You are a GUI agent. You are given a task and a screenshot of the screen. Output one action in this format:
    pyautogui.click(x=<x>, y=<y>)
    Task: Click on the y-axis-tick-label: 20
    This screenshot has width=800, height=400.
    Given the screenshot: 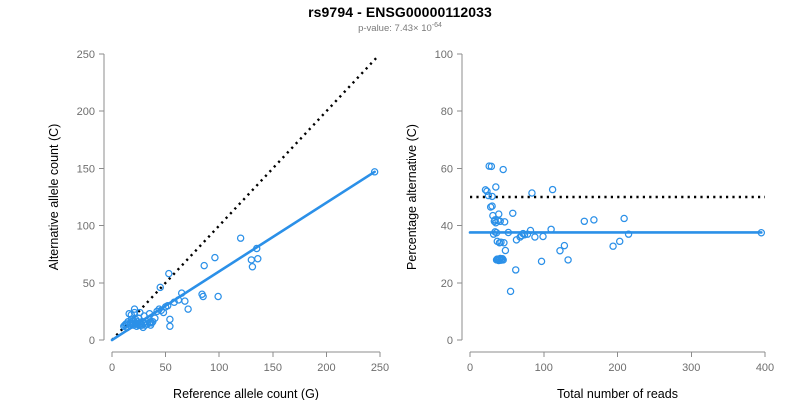 What is the action you would take?
    pyautogui.click(x=447, y=284)
    